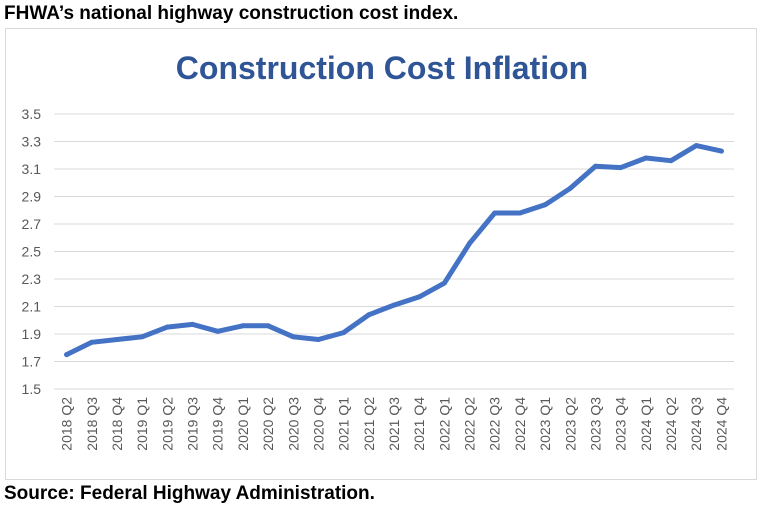 Image resolution: width=762 pixels, height=509 pixels. What do you see at coordinates (32, 307) in the screenshot?
I see `y-tick-label: 2.1` at bounding box center [32, 307].